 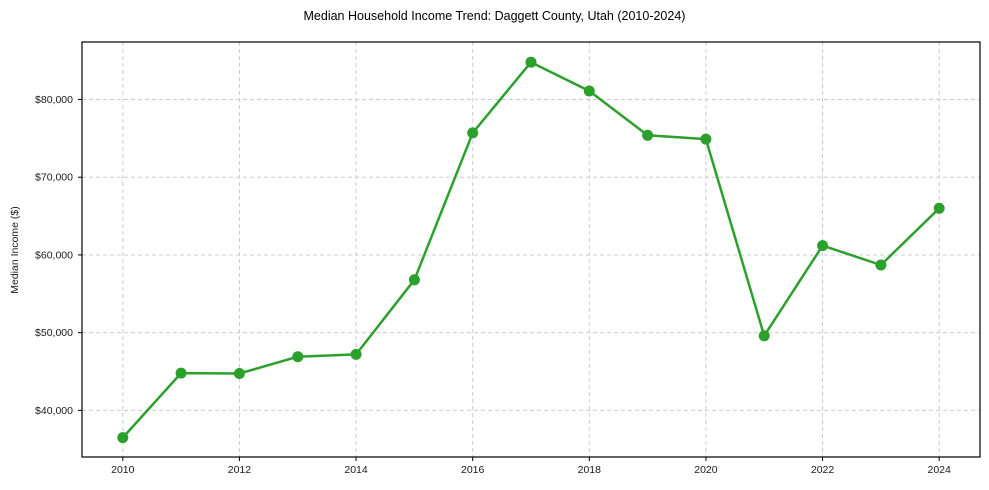 What do you see at coordinates (181, 373) in the screenshot?
I see `data-point-2011` at bounding box center [181, 373].